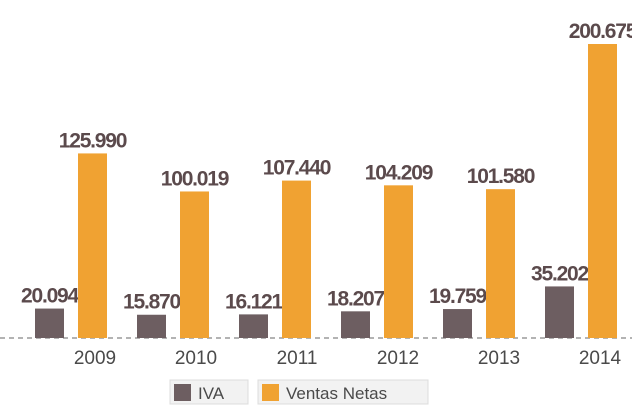 The height and width of the screenshot is (405, 632). I want to click on value-label: 18.207, so click(356, 298).